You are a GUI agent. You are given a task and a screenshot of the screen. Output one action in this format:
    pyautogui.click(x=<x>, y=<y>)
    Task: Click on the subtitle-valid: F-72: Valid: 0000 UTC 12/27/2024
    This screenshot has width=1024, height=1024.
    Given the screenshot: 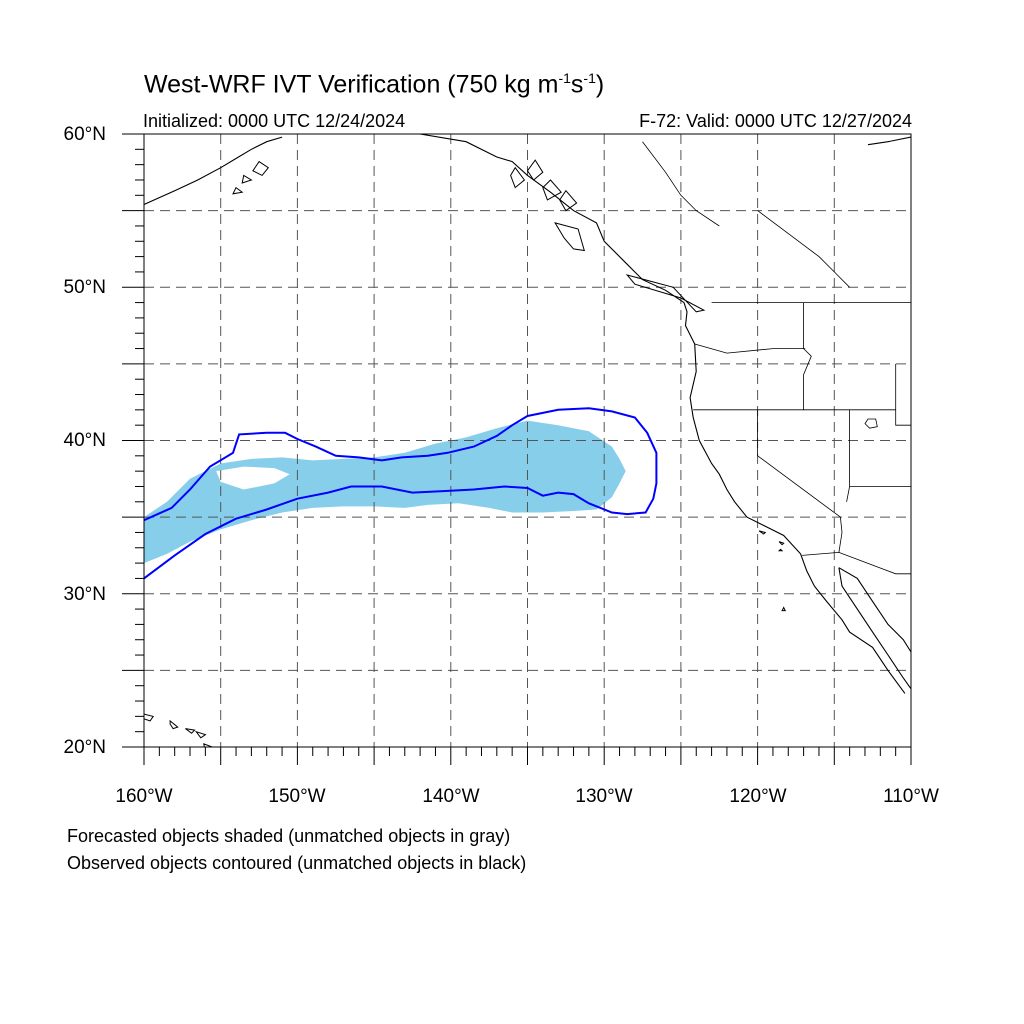 What is the action you would take?
    pyautogui.click(x=775, y=121)
    